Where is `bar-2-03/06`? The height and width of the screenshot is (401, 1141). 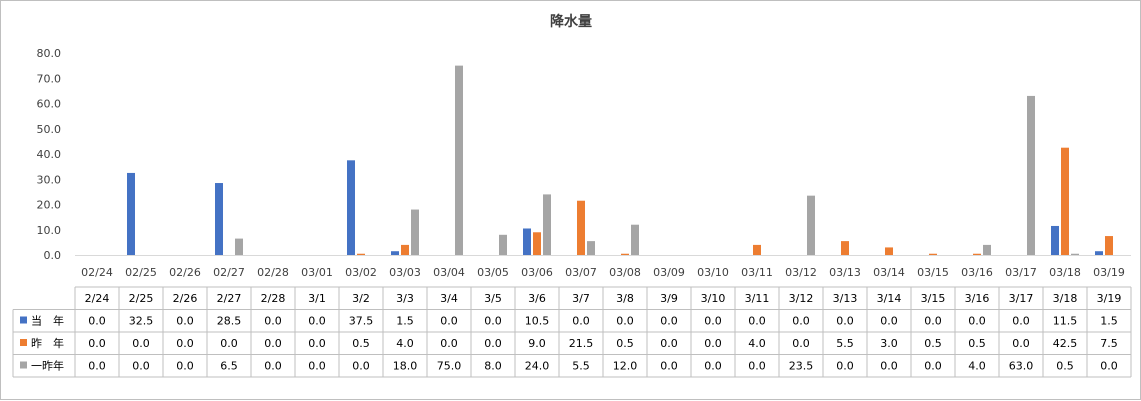 bar-2-03/06 is located at coordinates (537, 243).